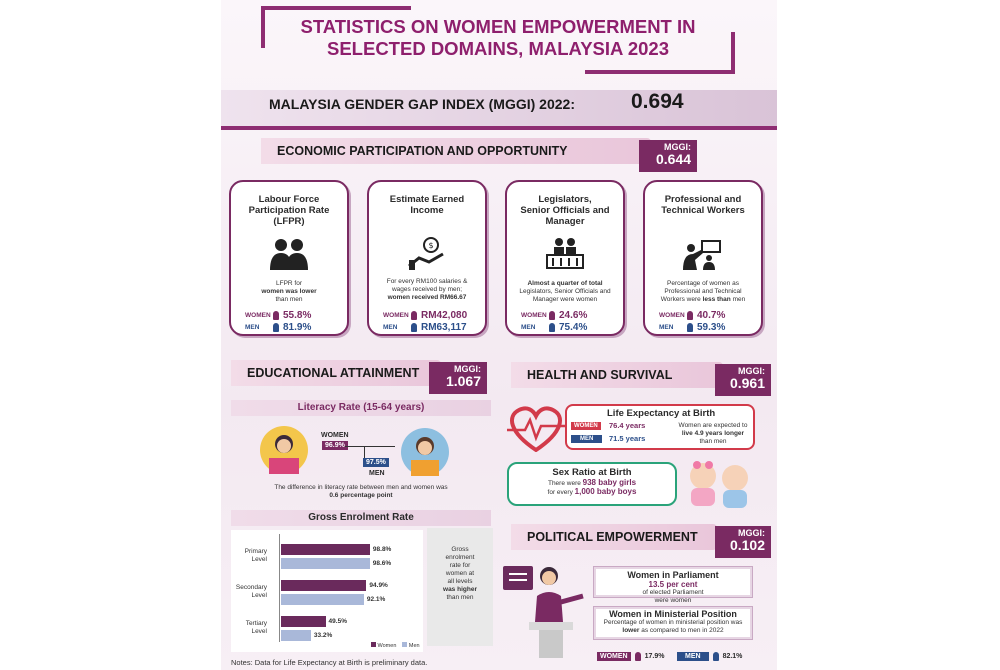 The image size is (1000, 670). What do you see at coordinates (565, 210) in the screenshot?
I see `card-title: Legislators, Senior Officials and Manager` at bounding box center [565, 210].